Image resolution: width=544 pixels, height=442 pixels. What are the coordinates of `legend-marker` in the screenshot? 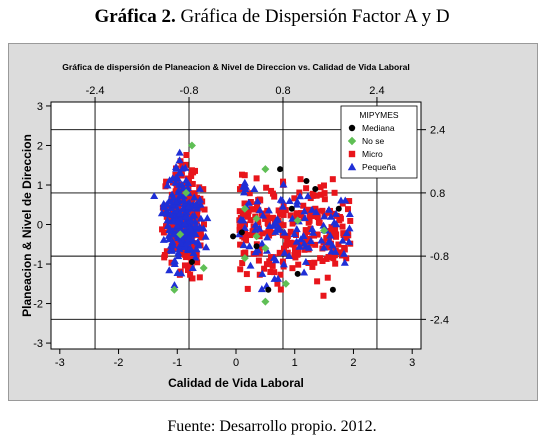 It's located at (352, 154).